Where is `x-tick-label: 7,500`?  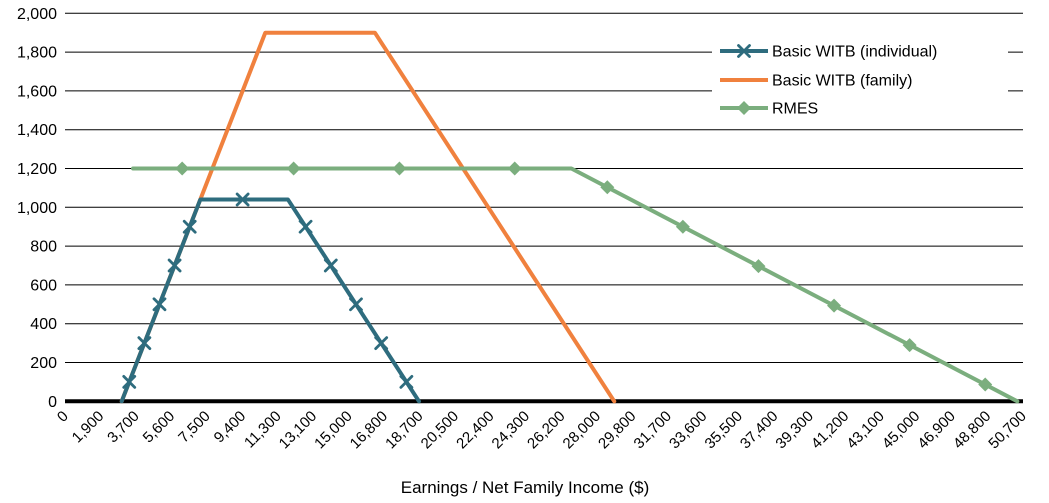
x-tick-label: 7,500 is located at coordinates (194, 427).